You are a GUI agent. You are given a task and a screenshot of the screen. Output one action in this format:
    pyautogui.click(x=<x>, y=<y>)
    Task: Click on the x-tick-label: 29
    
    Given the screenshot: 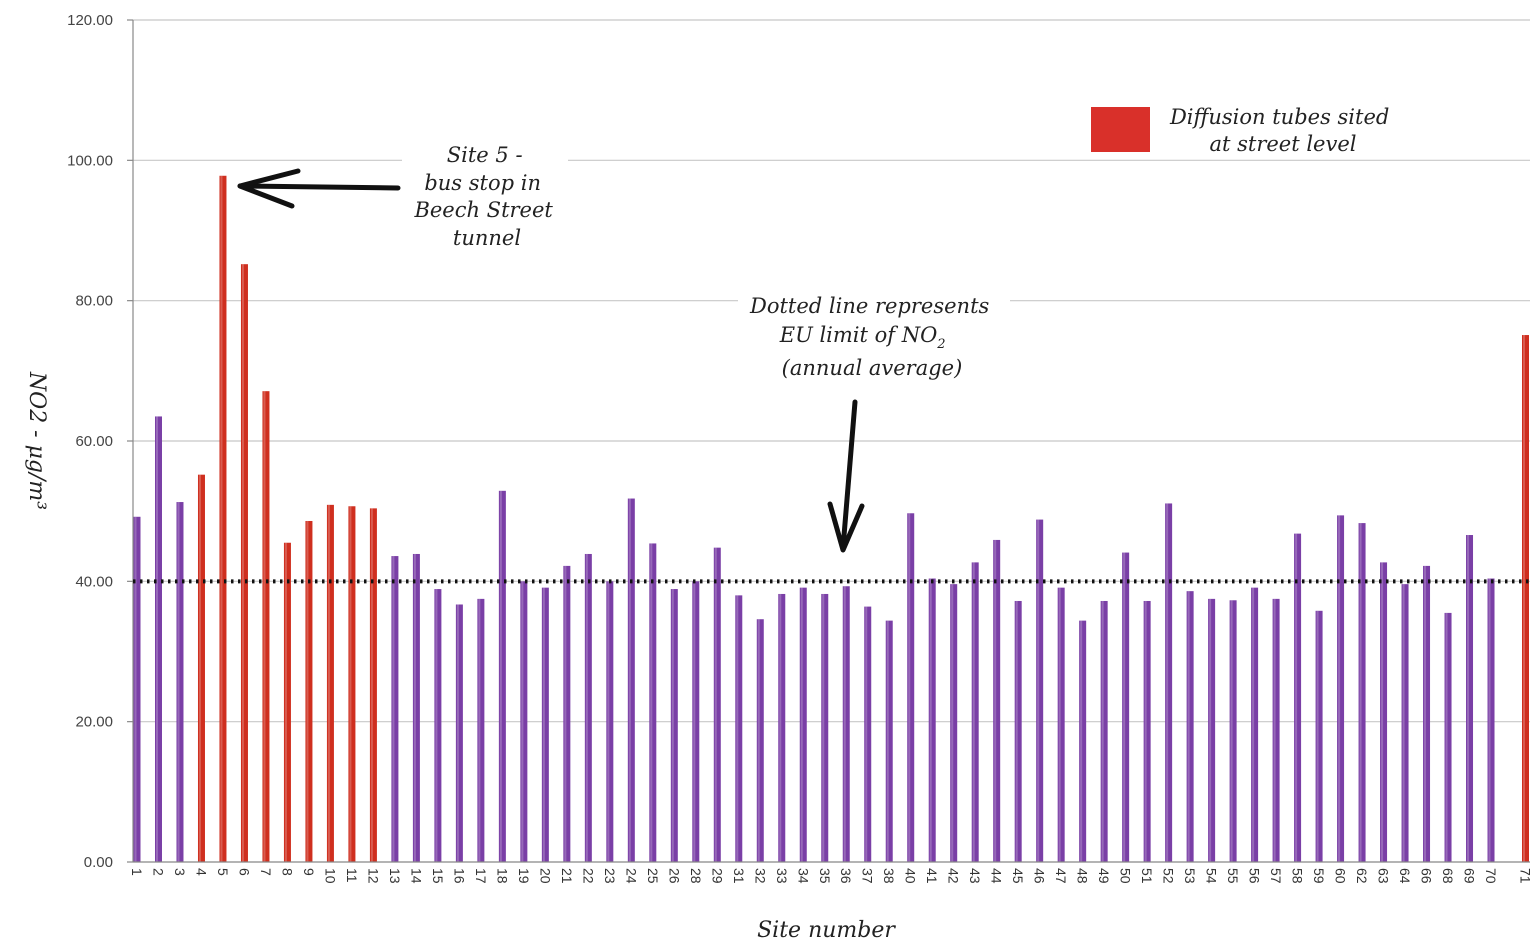 What is the action you would take?
    pyautogui.click(x=717, y=876)
    